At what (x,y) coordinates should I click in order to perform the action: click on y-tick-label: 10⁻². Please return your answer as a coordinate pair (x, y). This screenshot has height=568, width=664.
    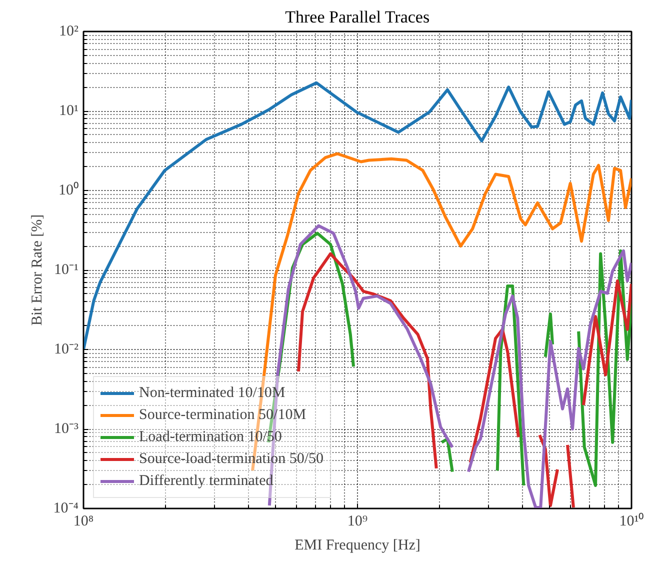
    Looking at the image, I should click on (67, 350).